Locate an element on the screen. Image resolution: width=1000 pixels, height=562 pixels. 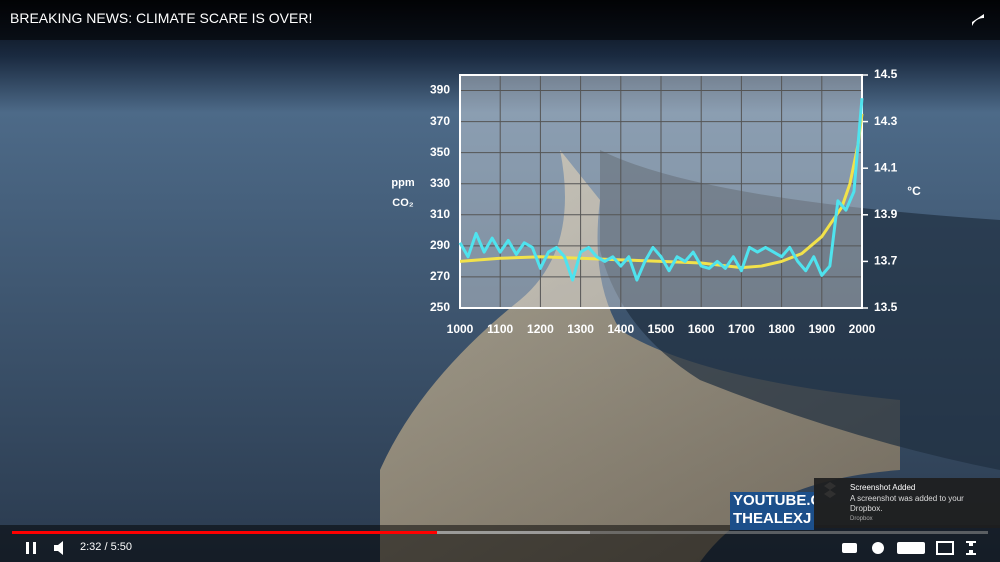
x-tick-label: 1900 is located at coordinates (821, 329).